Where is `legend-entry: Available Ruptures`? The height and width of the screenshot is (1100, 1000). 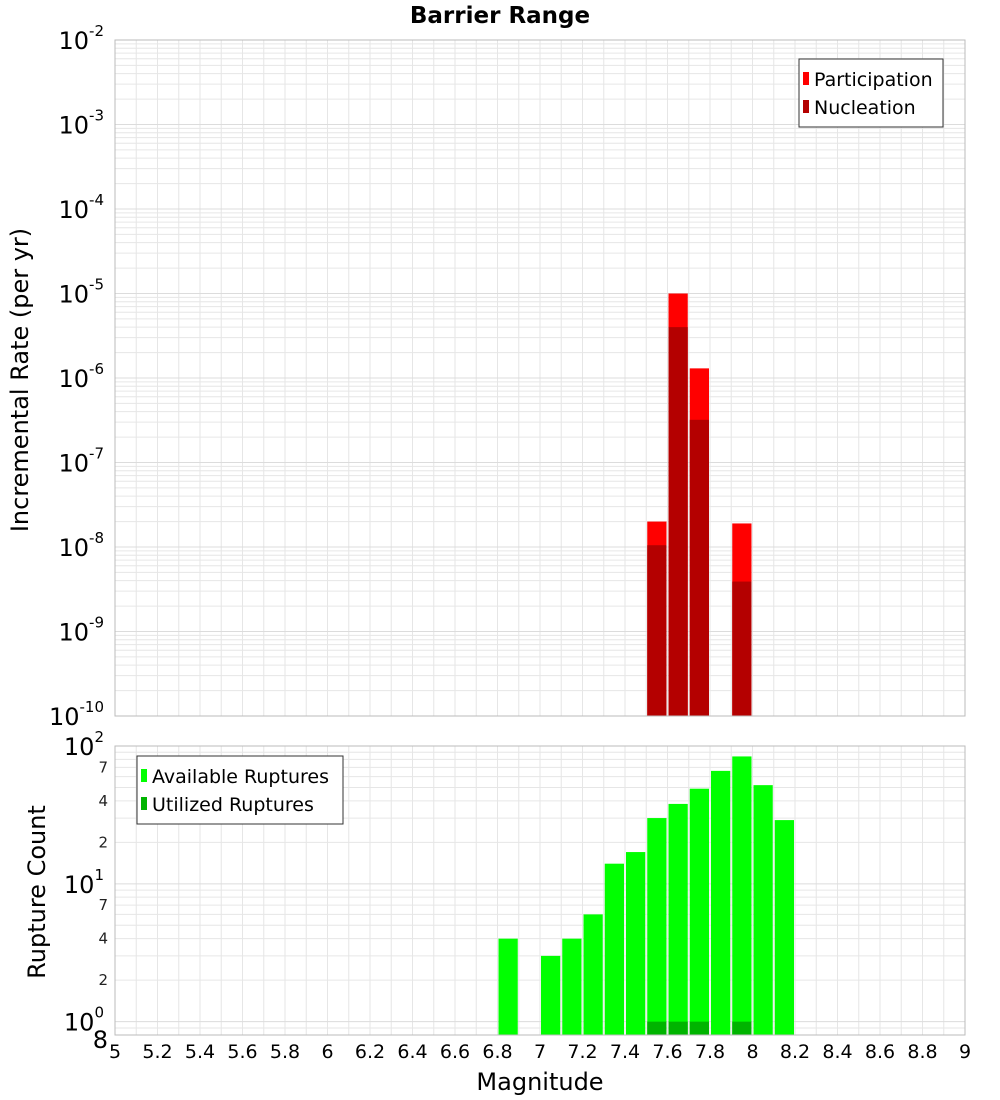
legend-entry: Available Ruptures is located at coordinates (240, 777).